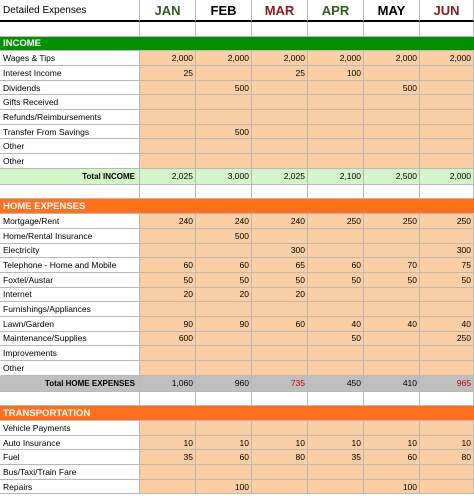 The image size is (474, 496). Describe the element at coordinates (447, 280) in the screenshot. I see `value-cell-jun: 50` at that location.